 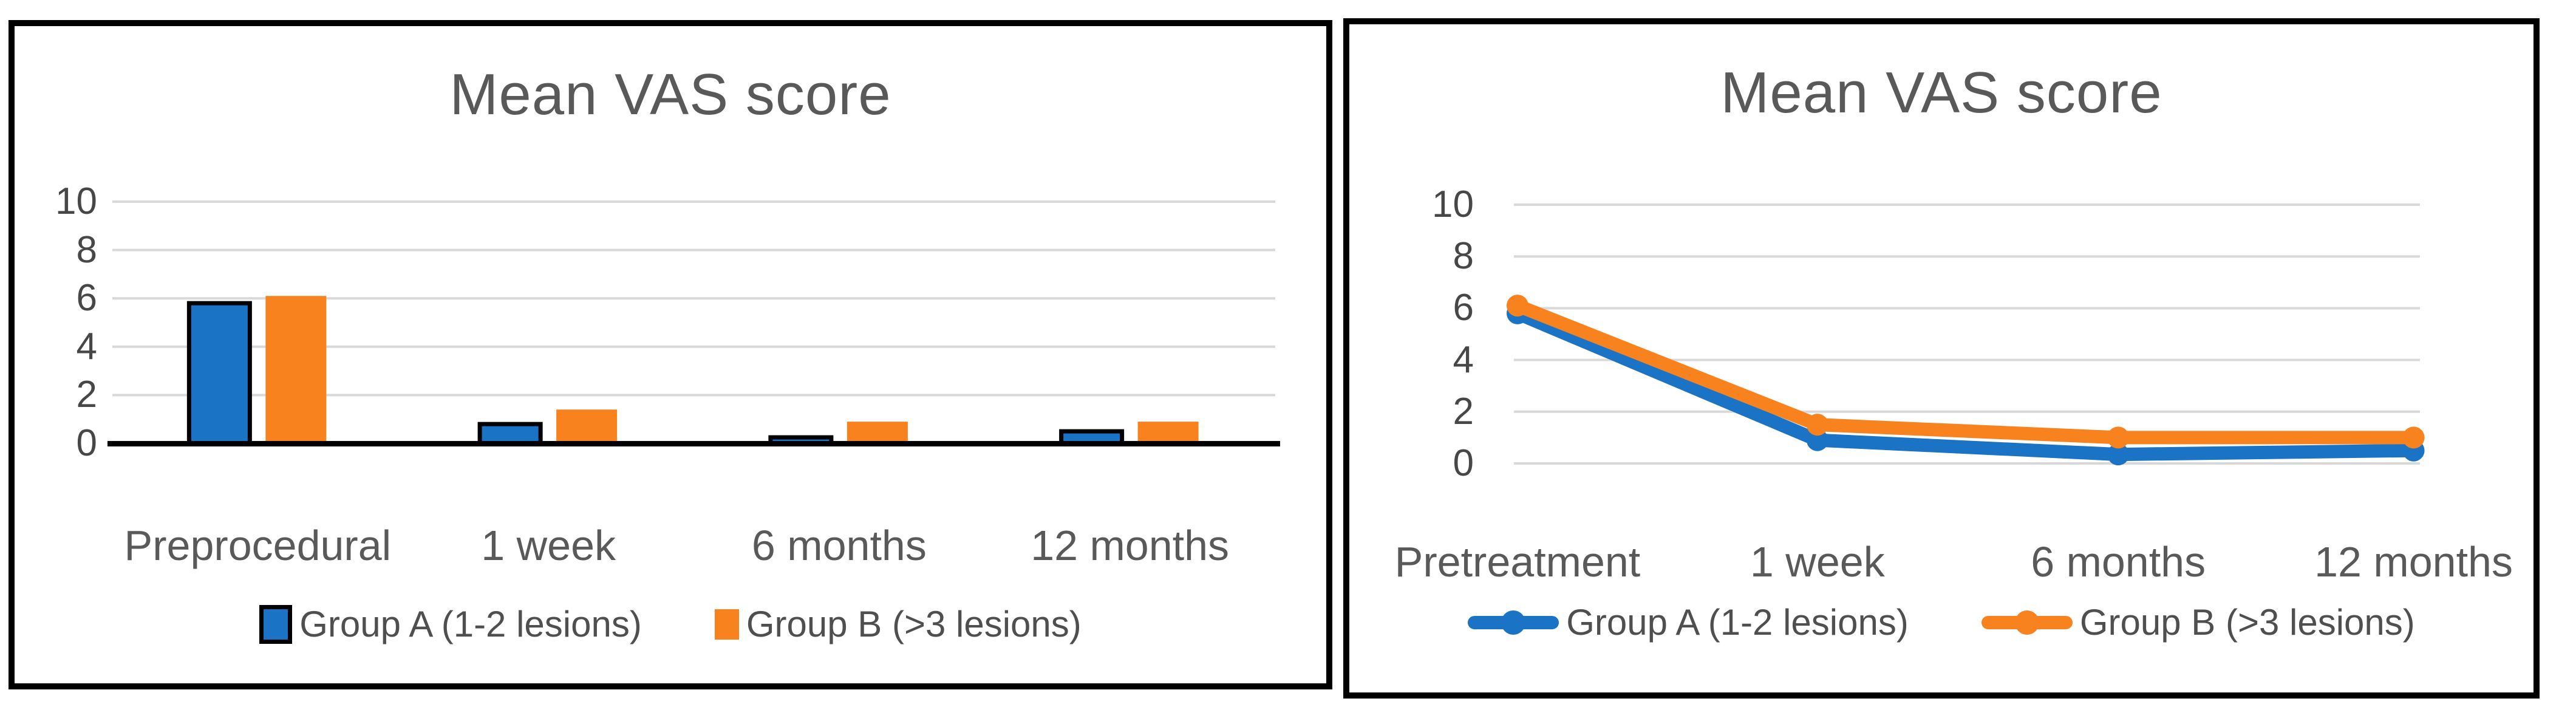 I want to click on line-plot-area, so click(x=1966, y=334).